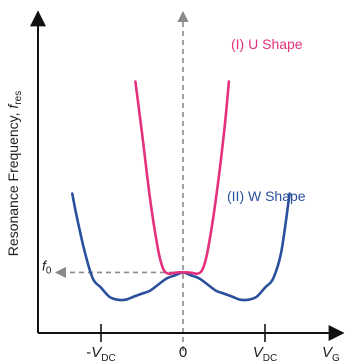  Describe the element at coordinates (18, 98) in the screenshot. I see `y-axis-label-sub: res` at that location.